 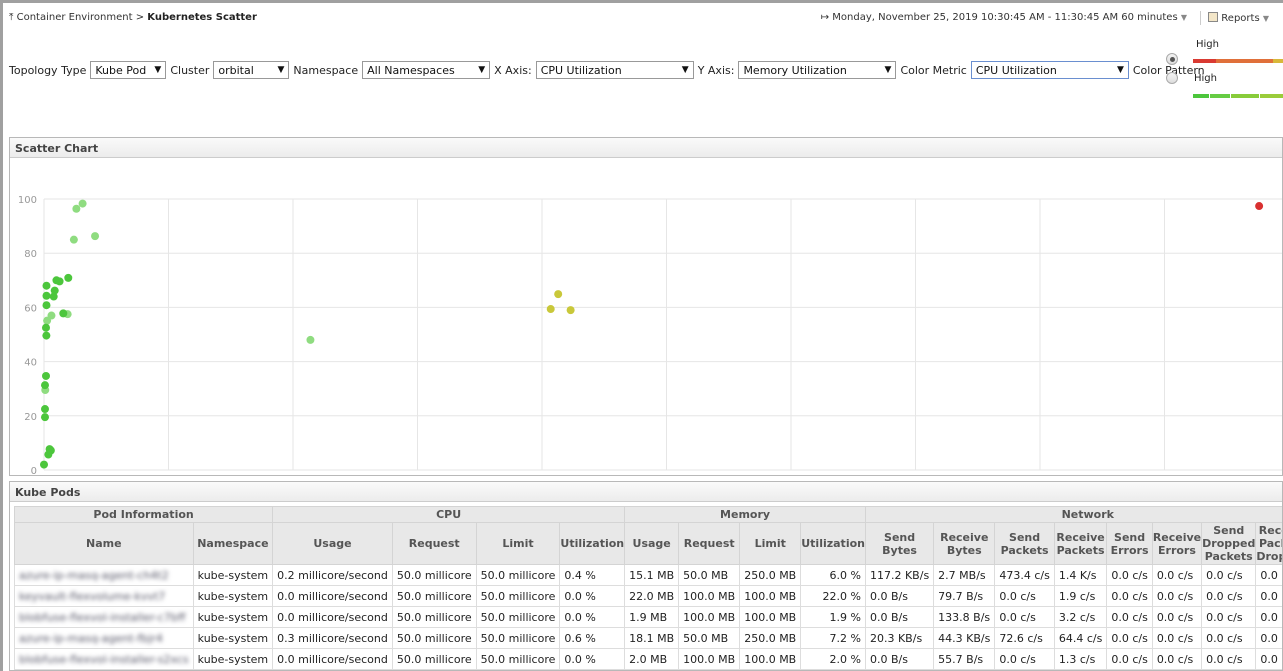 I want to click on cluster-select: orbital ▼, so click(x=251, y=70).